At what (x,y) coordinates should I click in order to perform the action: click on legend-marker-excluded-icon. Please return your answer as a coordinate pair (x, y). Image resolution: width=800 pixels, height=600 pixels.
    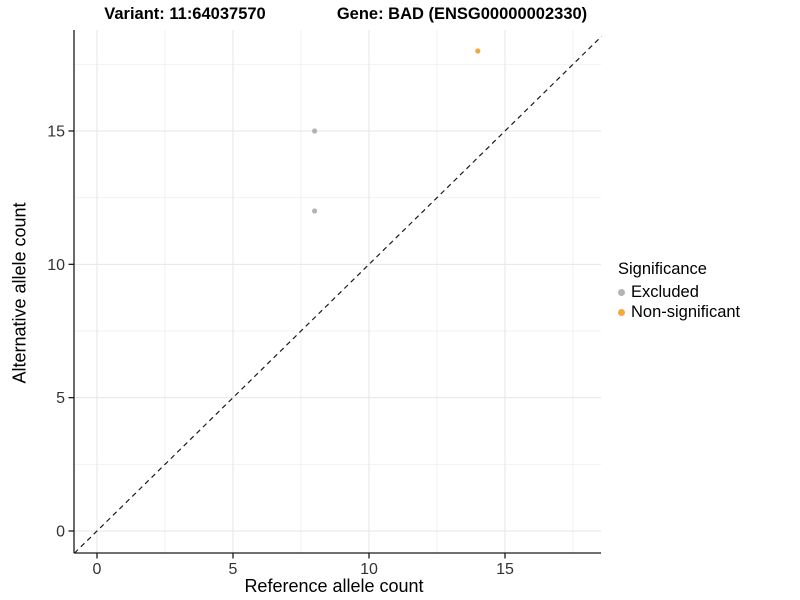
    Looking at the image, I should click on (621, 292).